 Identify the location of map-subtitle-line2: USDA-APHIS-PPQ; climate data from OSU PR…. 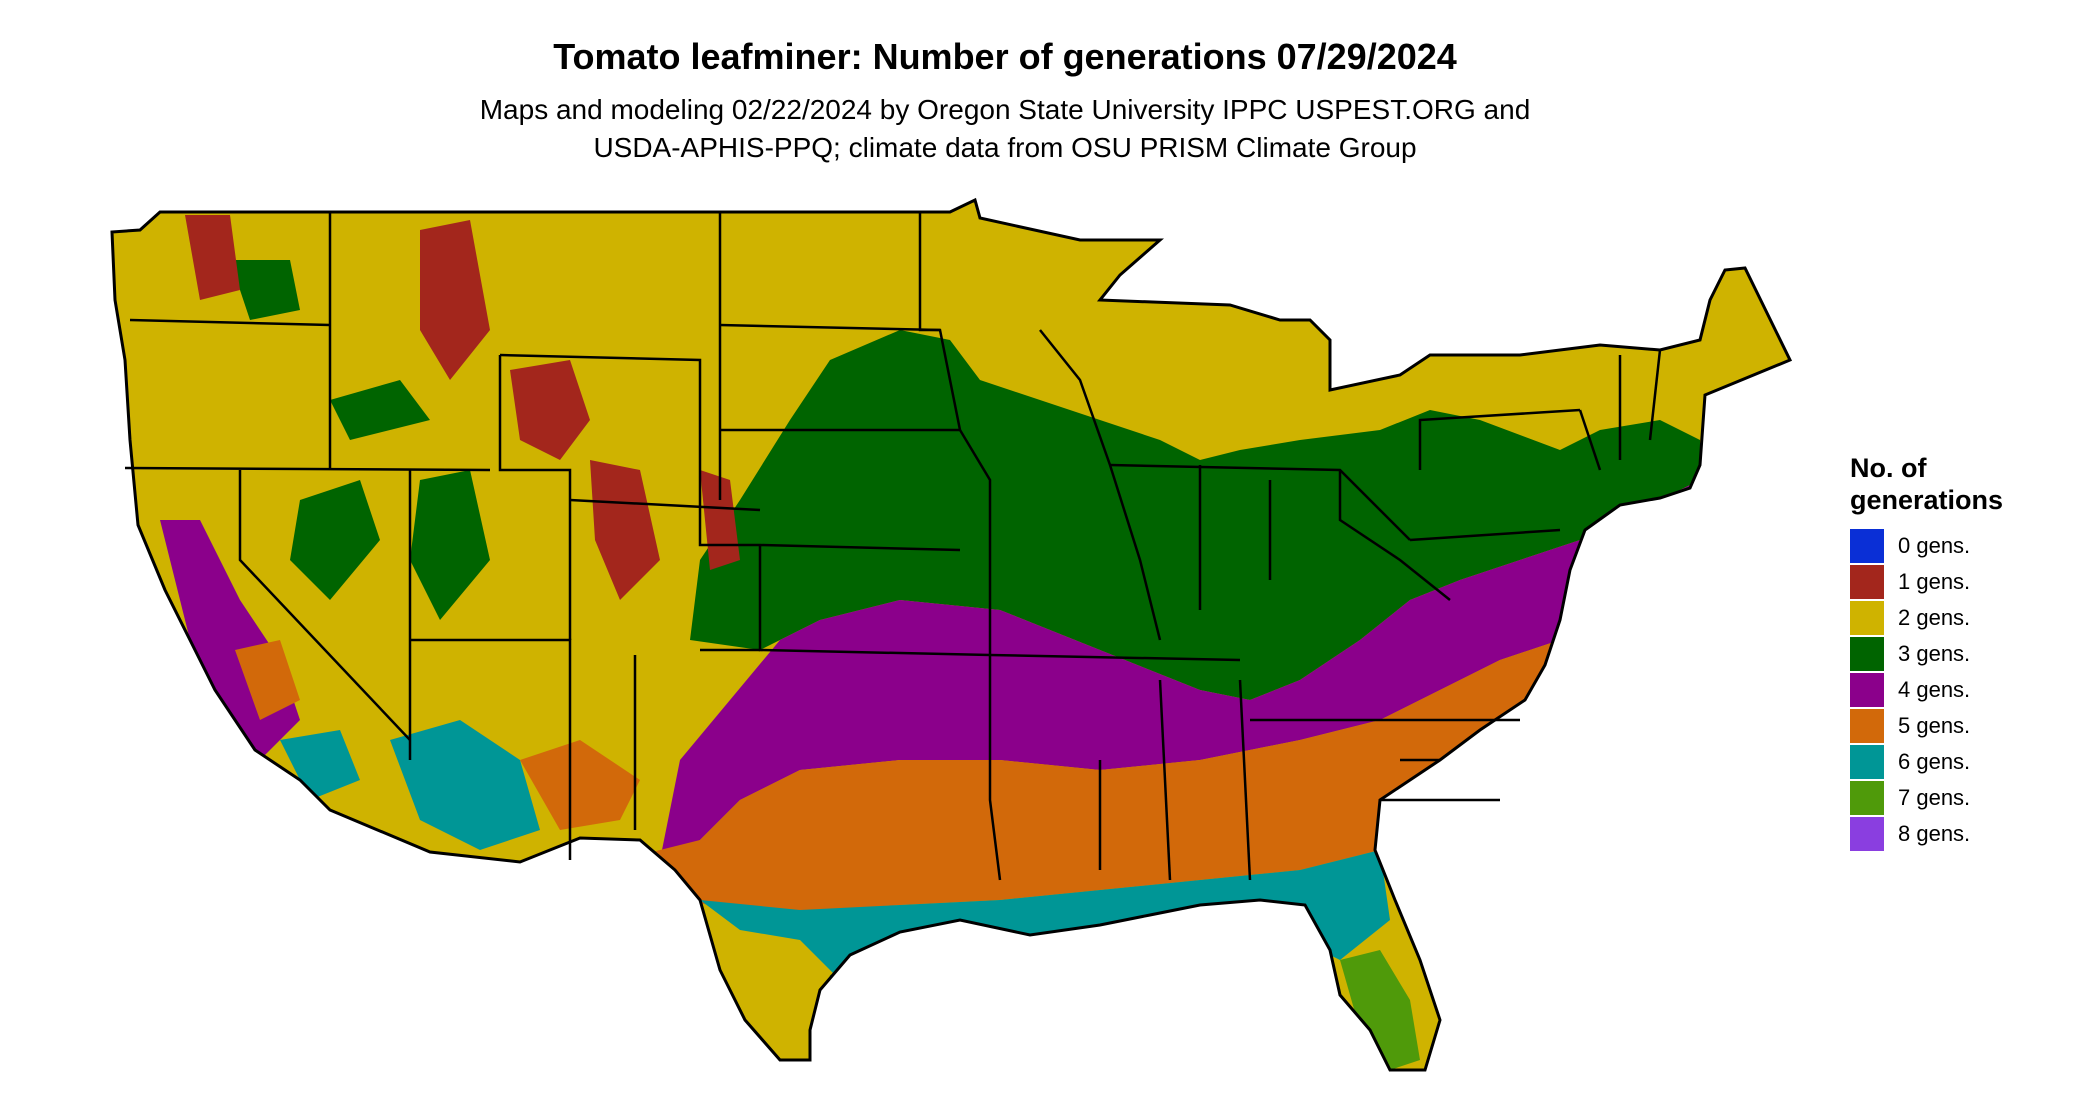
(1005, 147).